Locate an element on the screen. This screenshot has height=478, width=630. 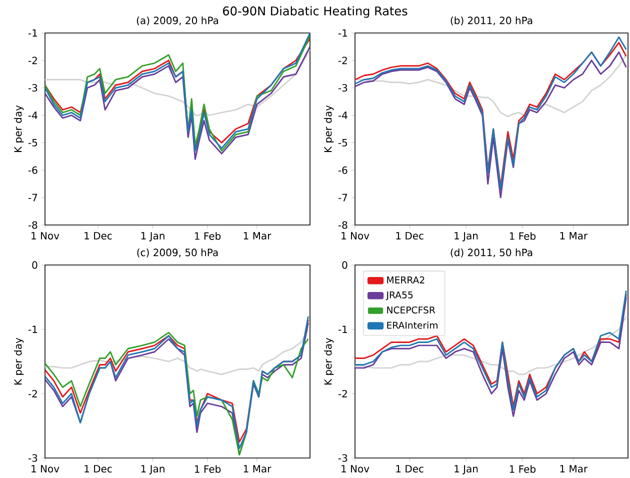
chart-title: (a) 2009, 20 hPa is located at coordinates (177, 21).